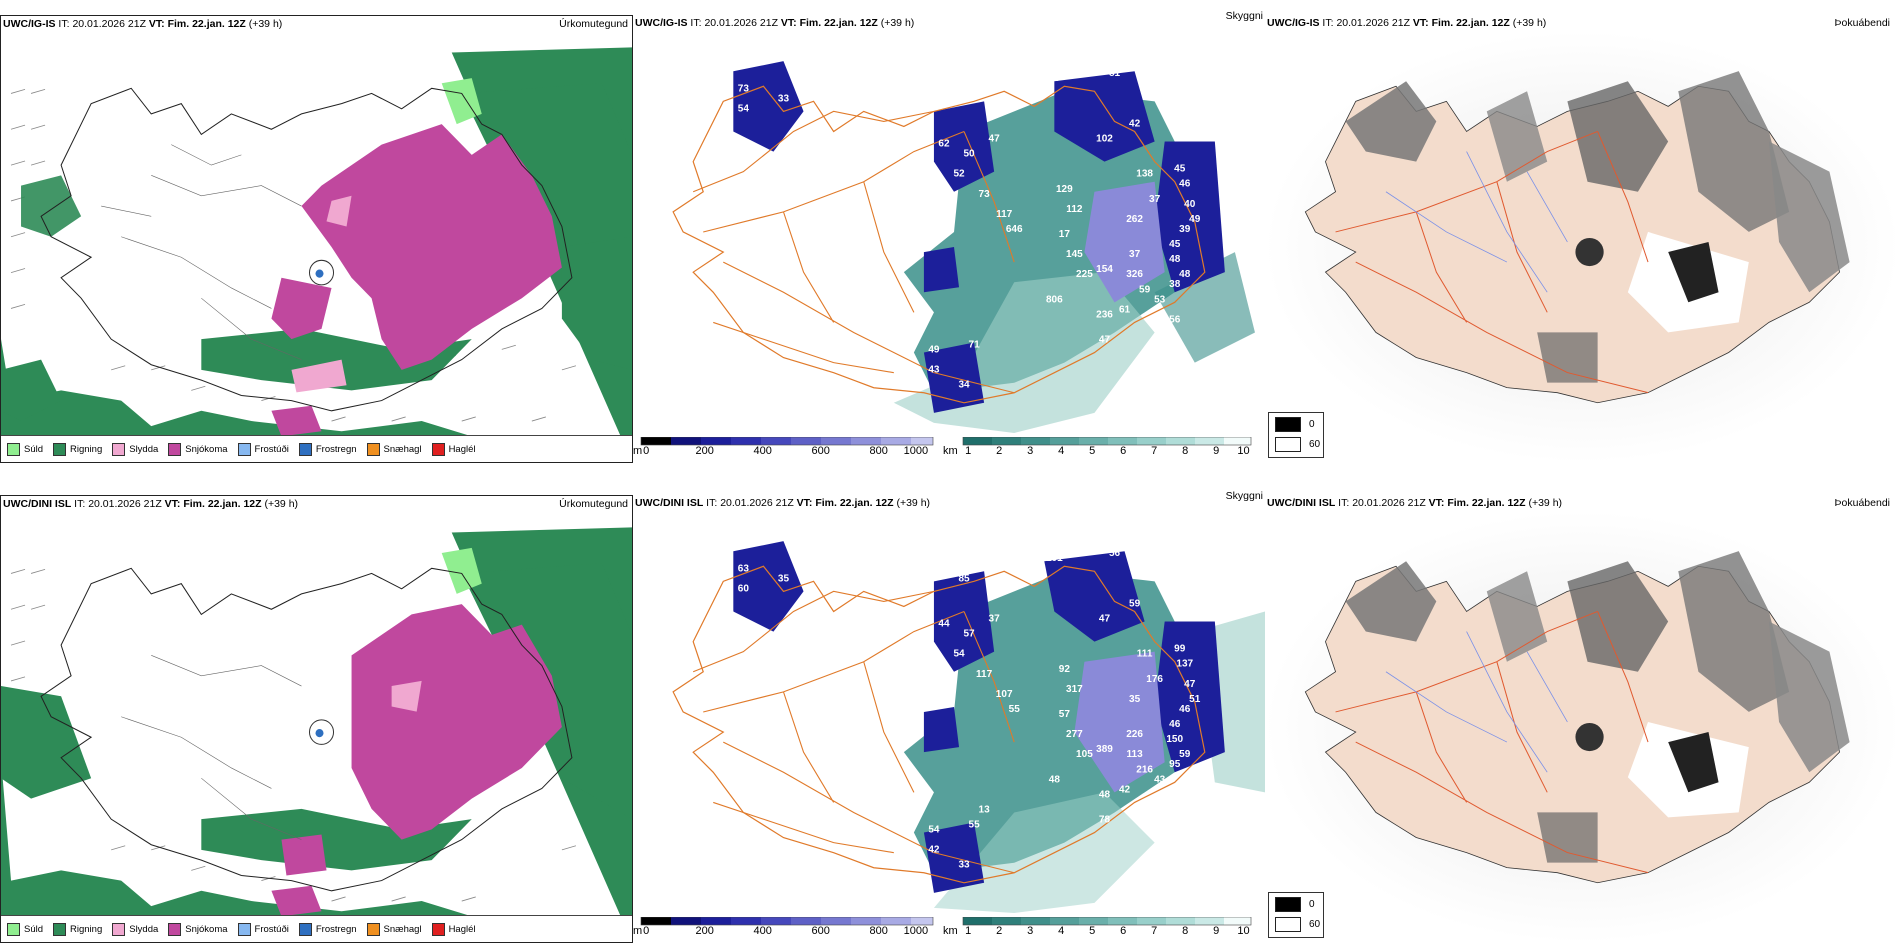 The width and height of the screenshot is (1900, 950). Describe the element at coordinates (854, 503) in the screenshot. I see `valid-time: Fim. 22.jan. 12Z` at that location.